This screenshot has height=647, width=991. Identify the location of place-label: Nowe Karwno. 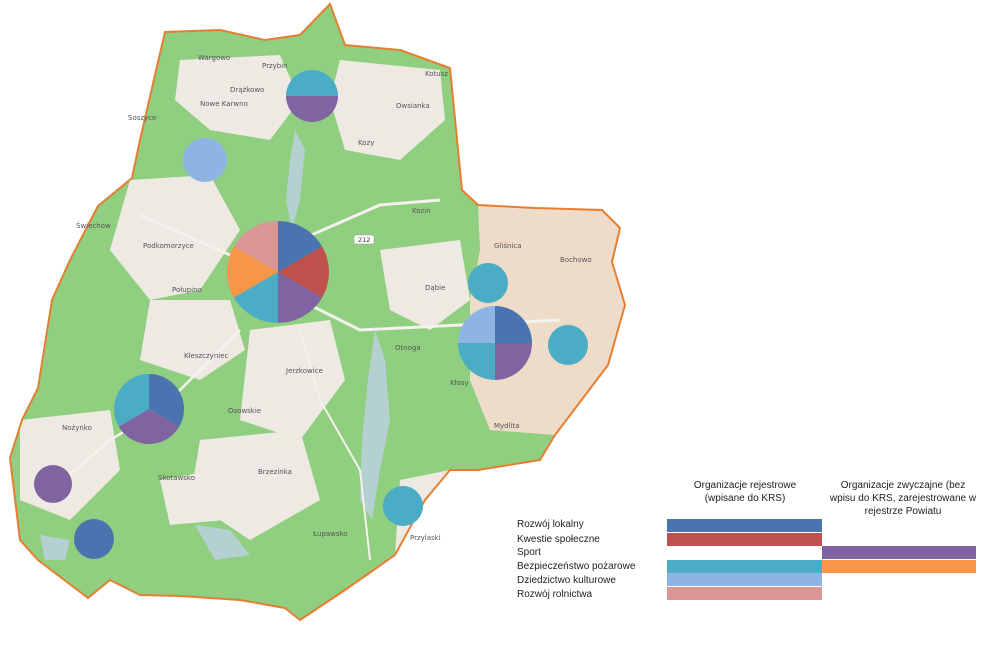
(224, 104).